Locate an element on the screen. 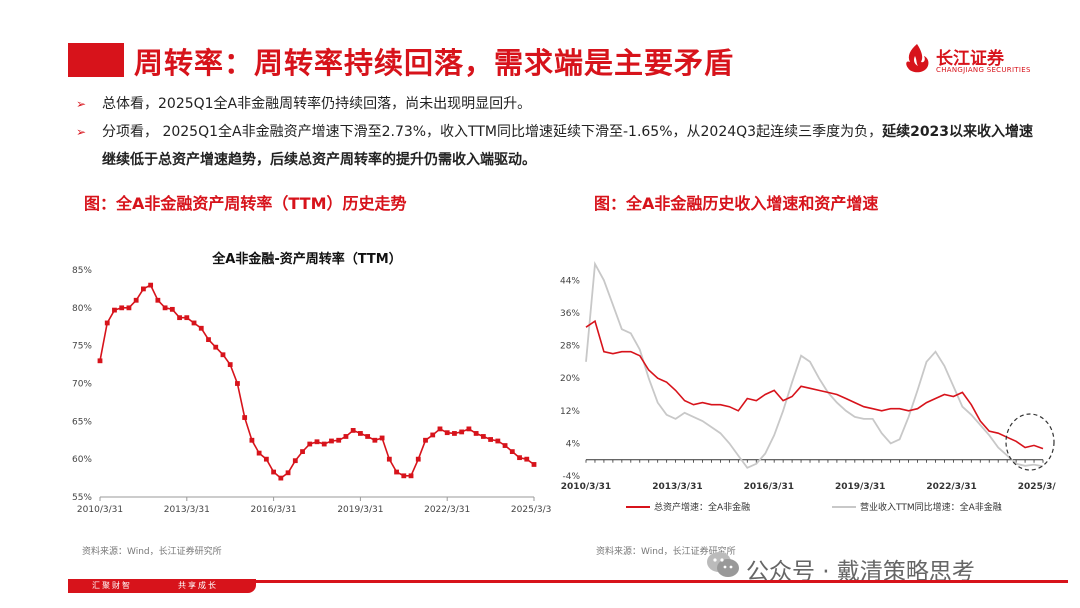  bullet-text: 总体看，2025Q1全A非金融周转率仍持续回落，尚未出现明显回升。 is located at coordinates (317, 104).